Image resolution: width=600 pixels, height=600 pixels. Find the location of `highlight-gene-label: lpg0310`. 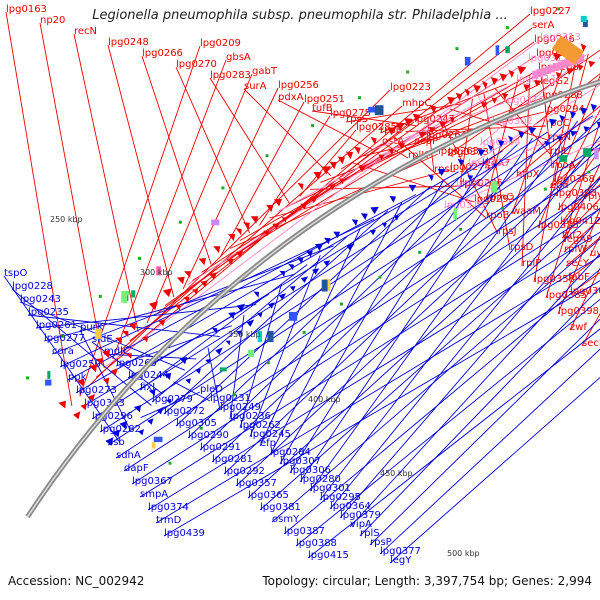

highlight-gene-label: lpg0310 is located at coordinates (524, 100).